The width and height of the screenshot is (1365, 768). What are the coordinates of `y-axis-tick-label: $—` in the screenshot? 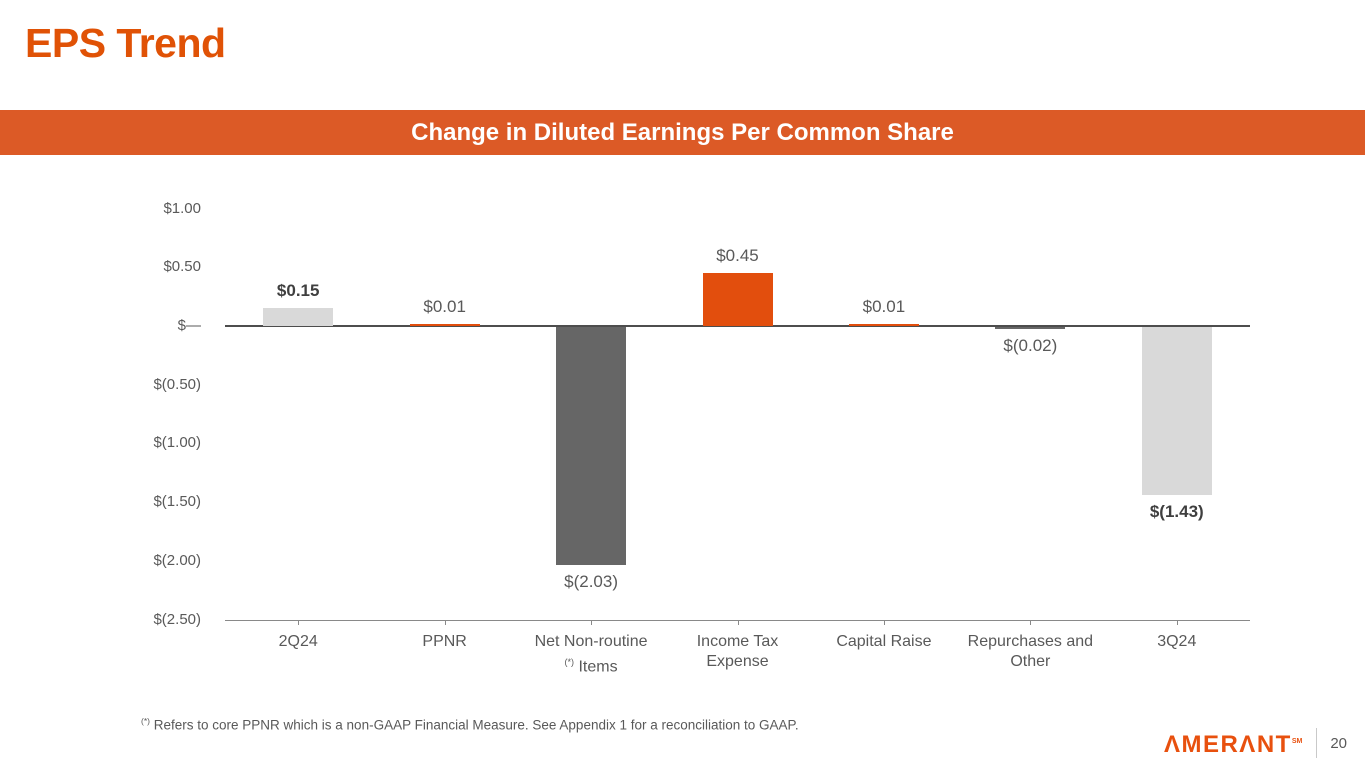 It's located at (189, 325).